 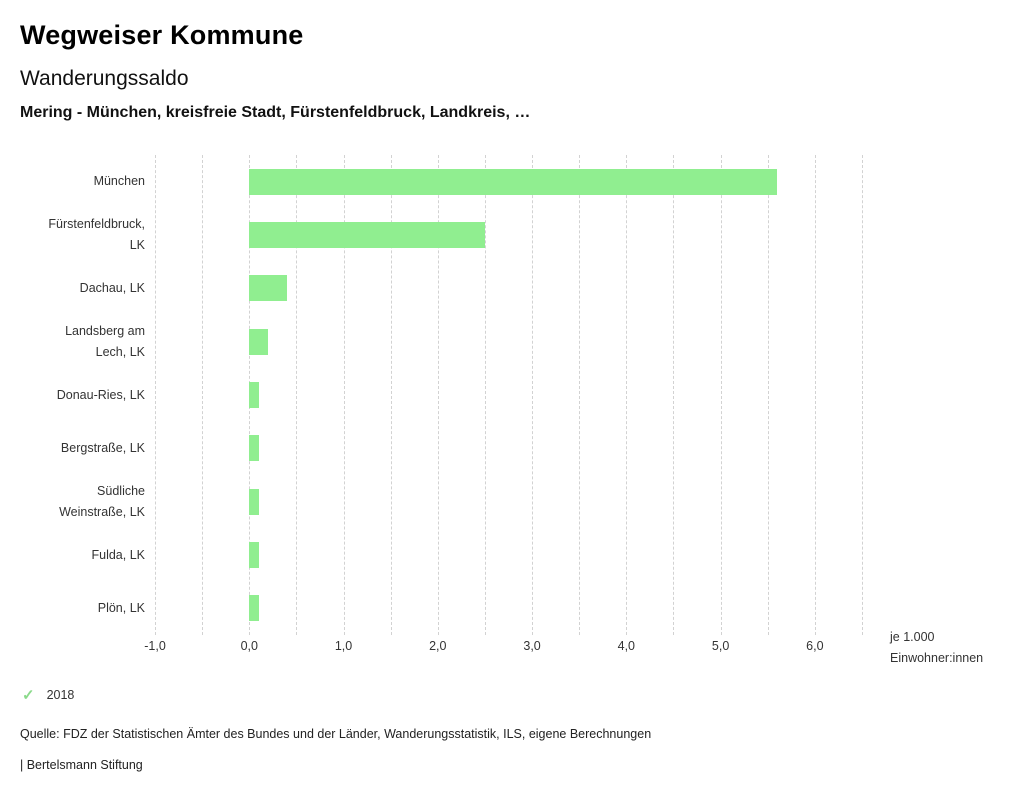 I want to click on category-label: Landsberg am Lech, LK, so click(x=105, y=341).